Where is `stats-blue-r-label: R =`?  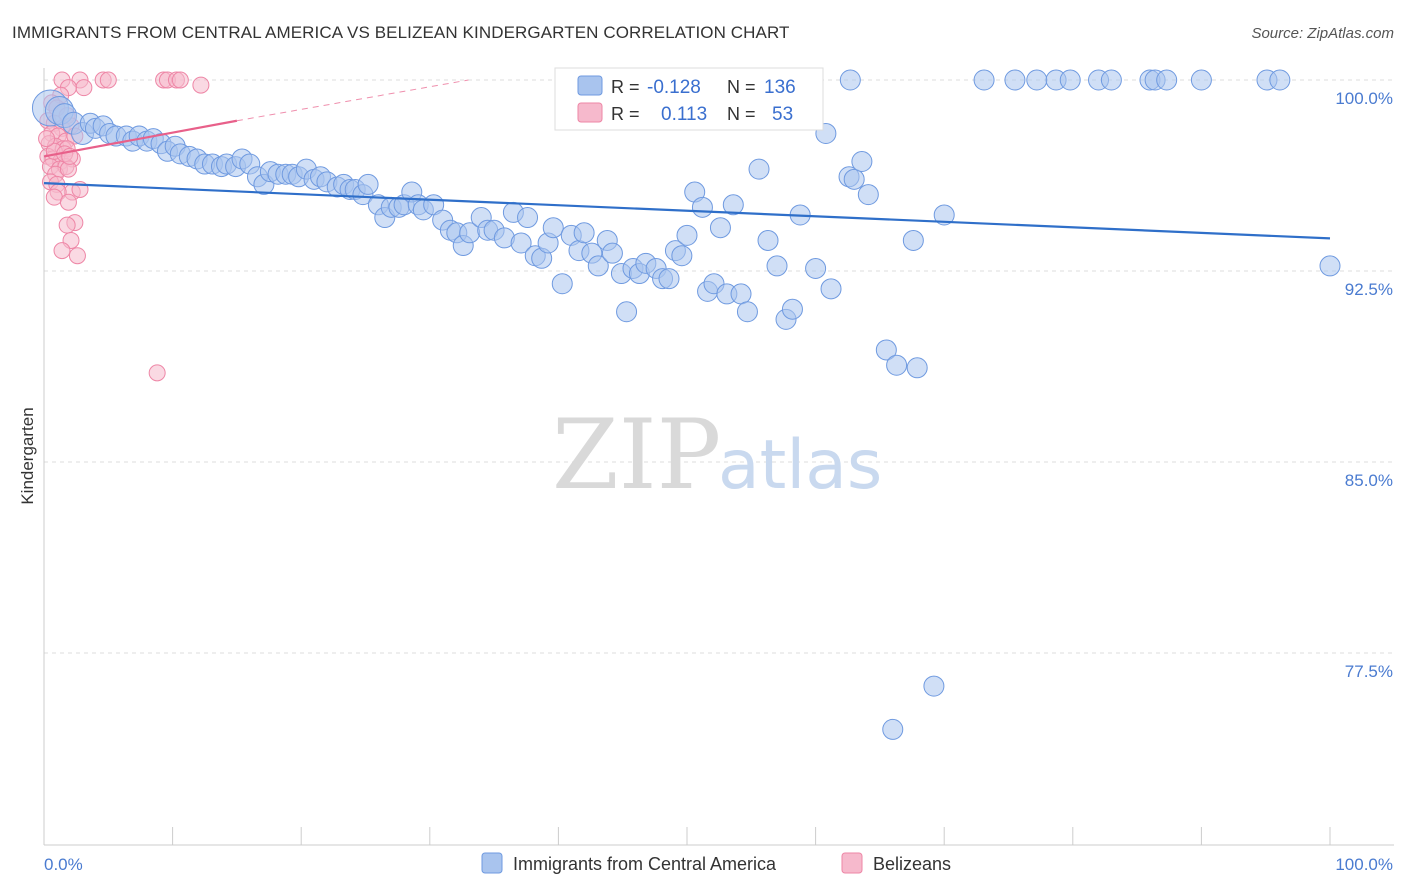 stats-blue-r-label: R = is located at coordinates (625, 87).